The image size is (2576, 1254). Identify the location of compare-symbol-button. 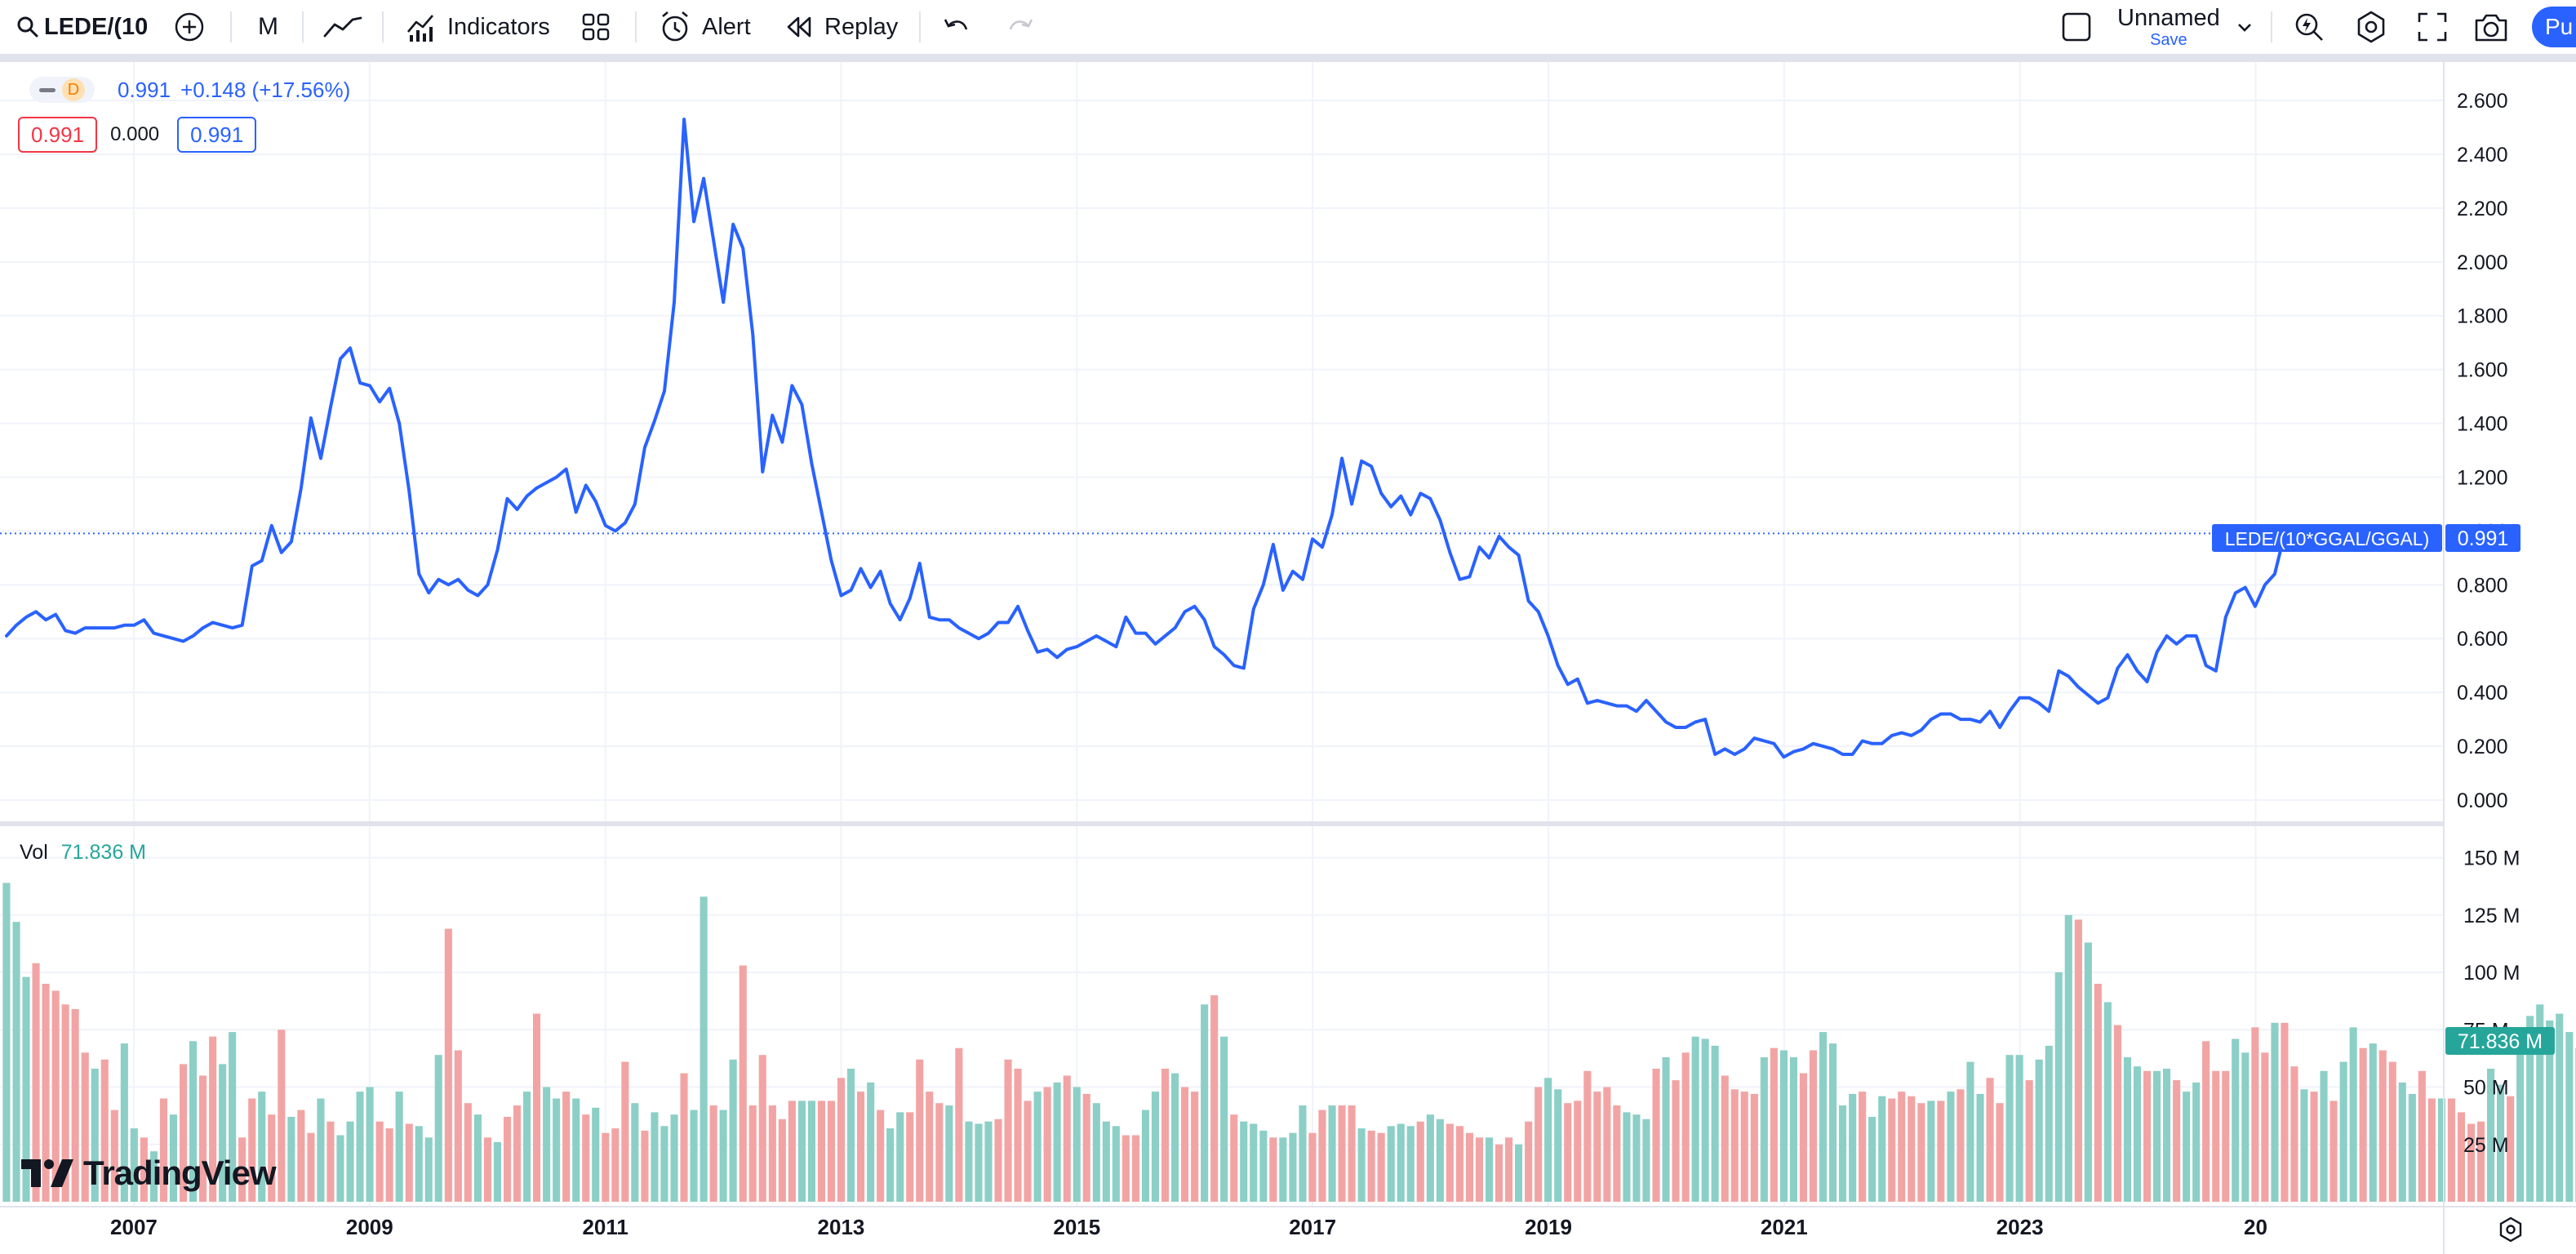
(189, 27).